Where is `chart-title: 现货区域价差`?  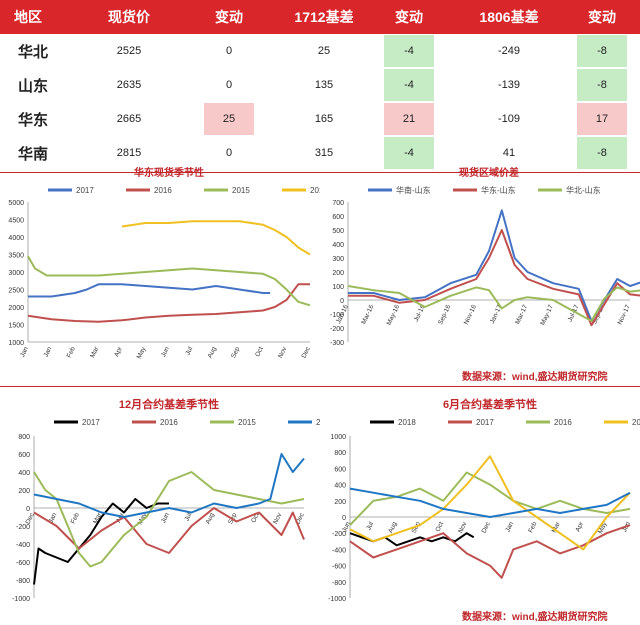 chart-title: 现货区域价差 is located at coordinates (489, 172).